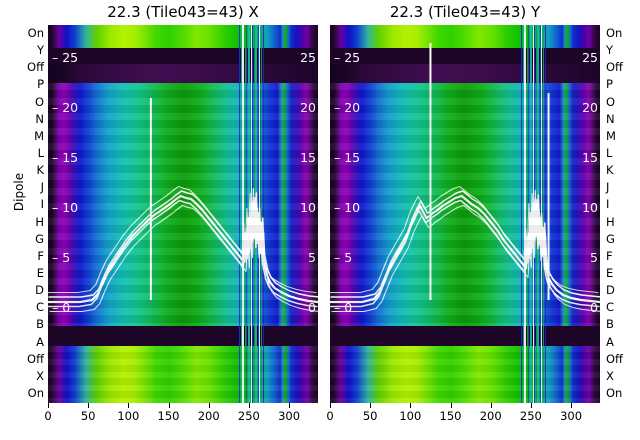 The image size is (640, 440). I want to click on category-label-left-2: Off, so click(35, 67).